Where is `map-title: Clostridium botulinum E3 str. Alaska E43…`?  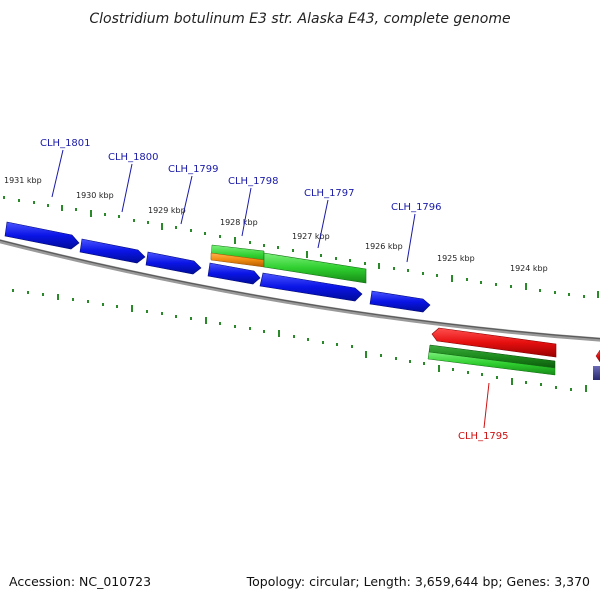
map-title: Clostridium botulinum E3 str. Alaska E43… is located at coordinates (299, 19).